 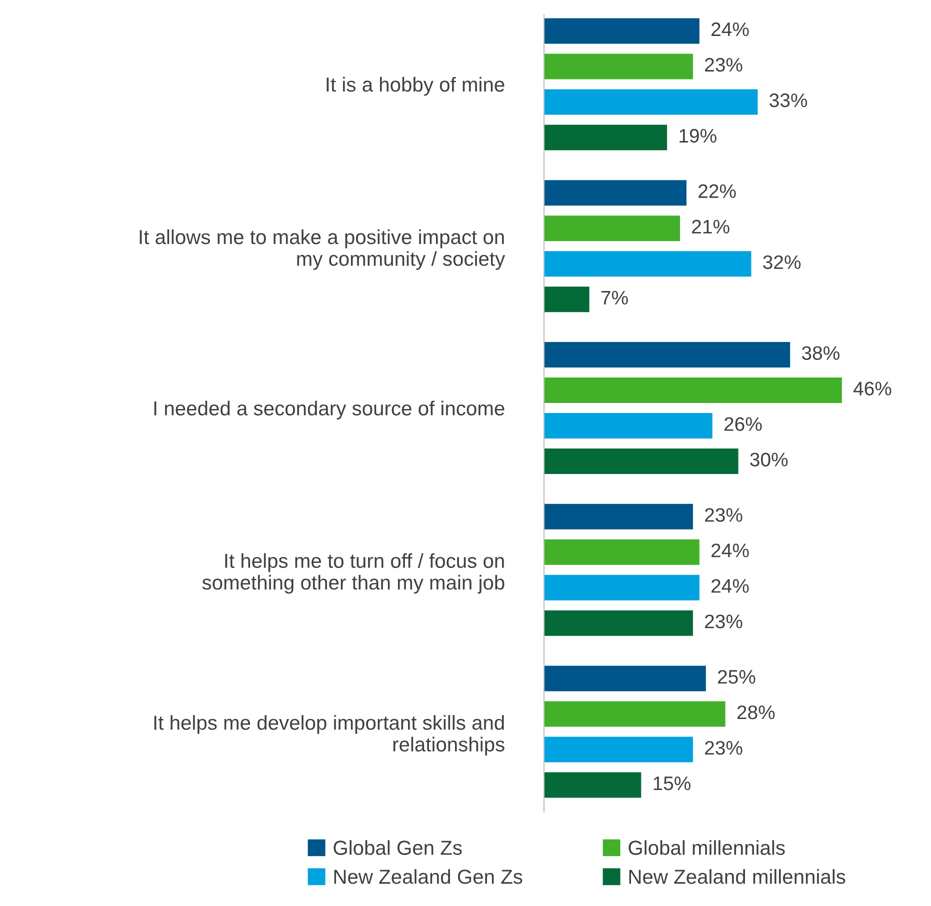 I want to click on y-tick-label: It is a hobby of mine, so click(x=415, y=86).